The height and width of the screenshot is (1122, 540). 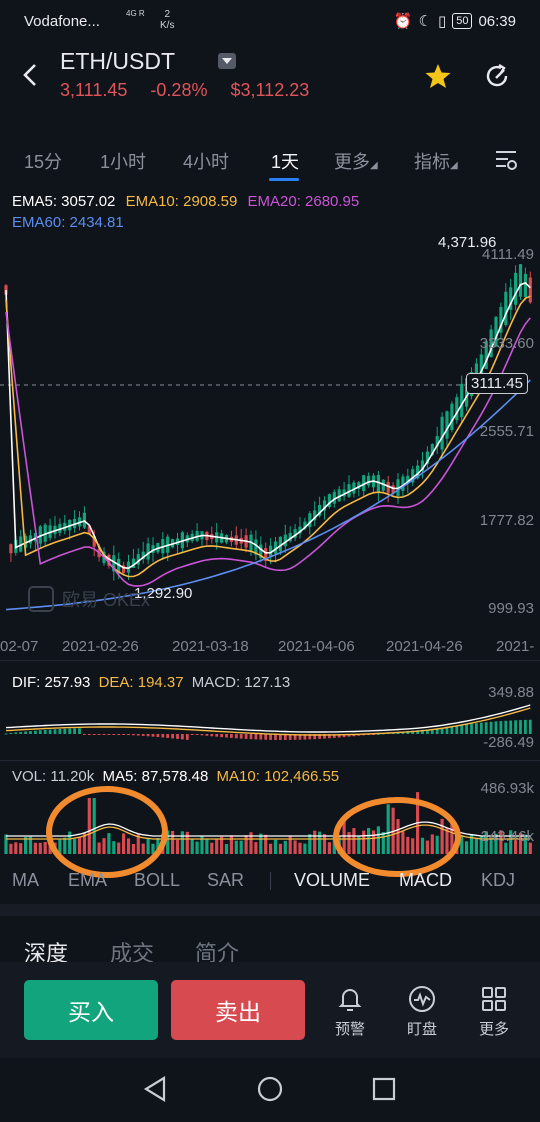 I want to click on tab-intro: 简介, so click(x=217, y=953).